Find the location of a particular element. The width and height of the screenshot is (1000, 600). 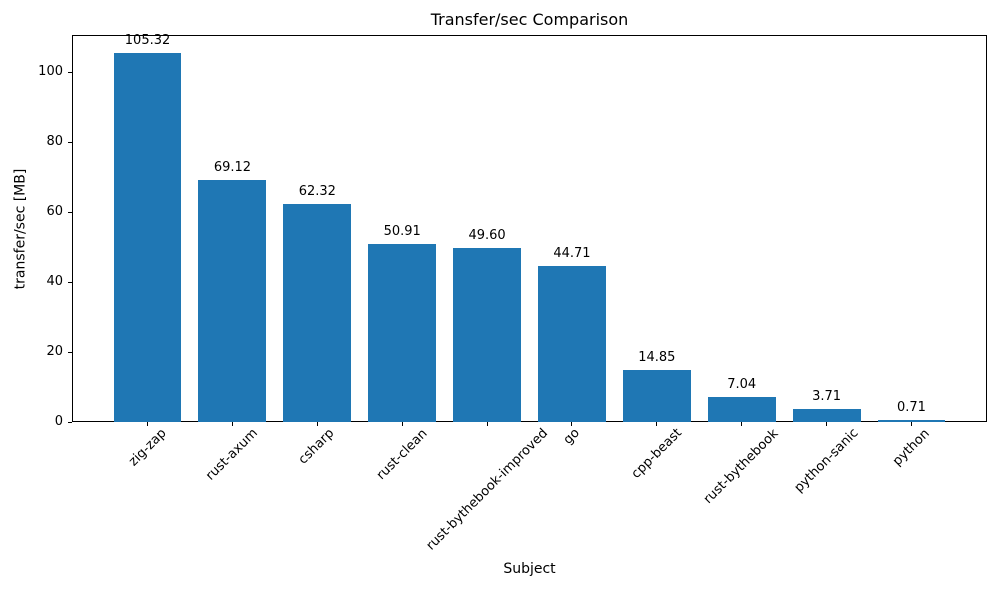

x-tick-label: zig-zap is located at coordinates (147, 447).